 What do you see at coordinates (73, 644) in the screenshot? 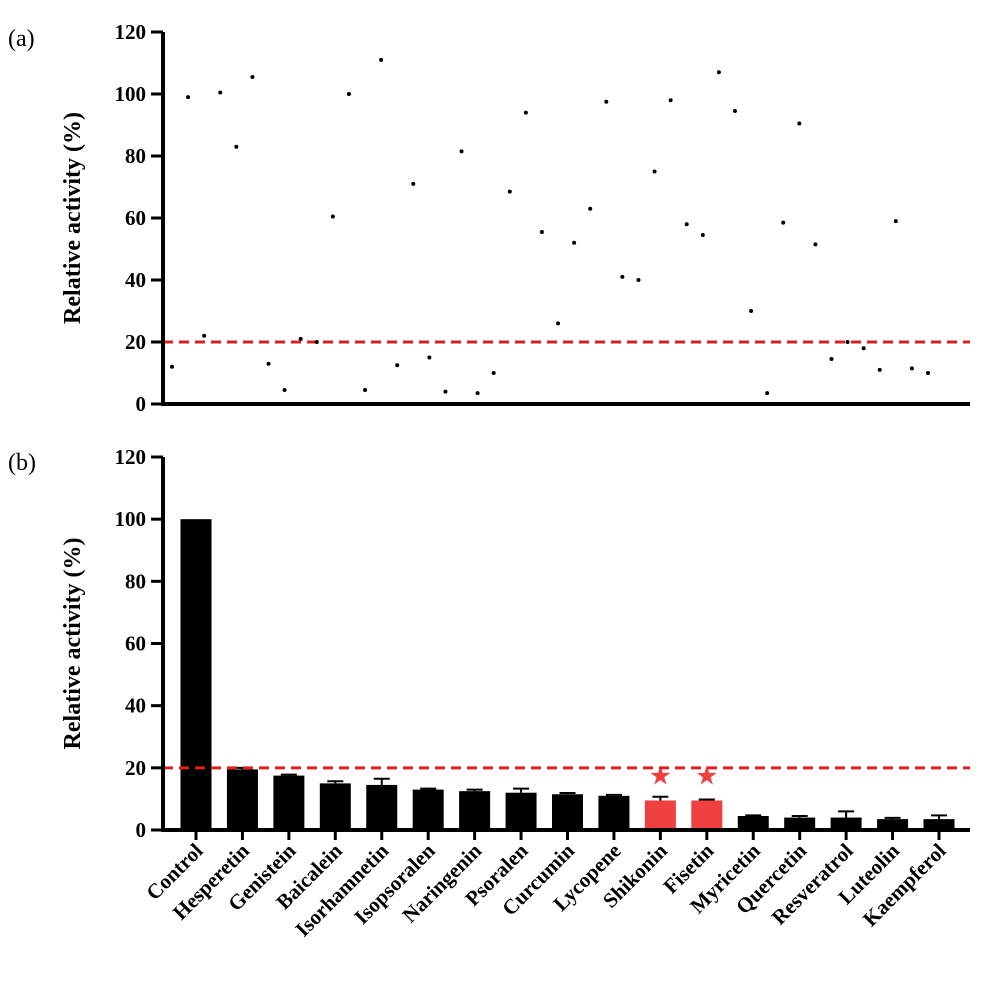
I see `panel-b-y-axis-title: Relative activity (%)` at bounding box center [73, 644].